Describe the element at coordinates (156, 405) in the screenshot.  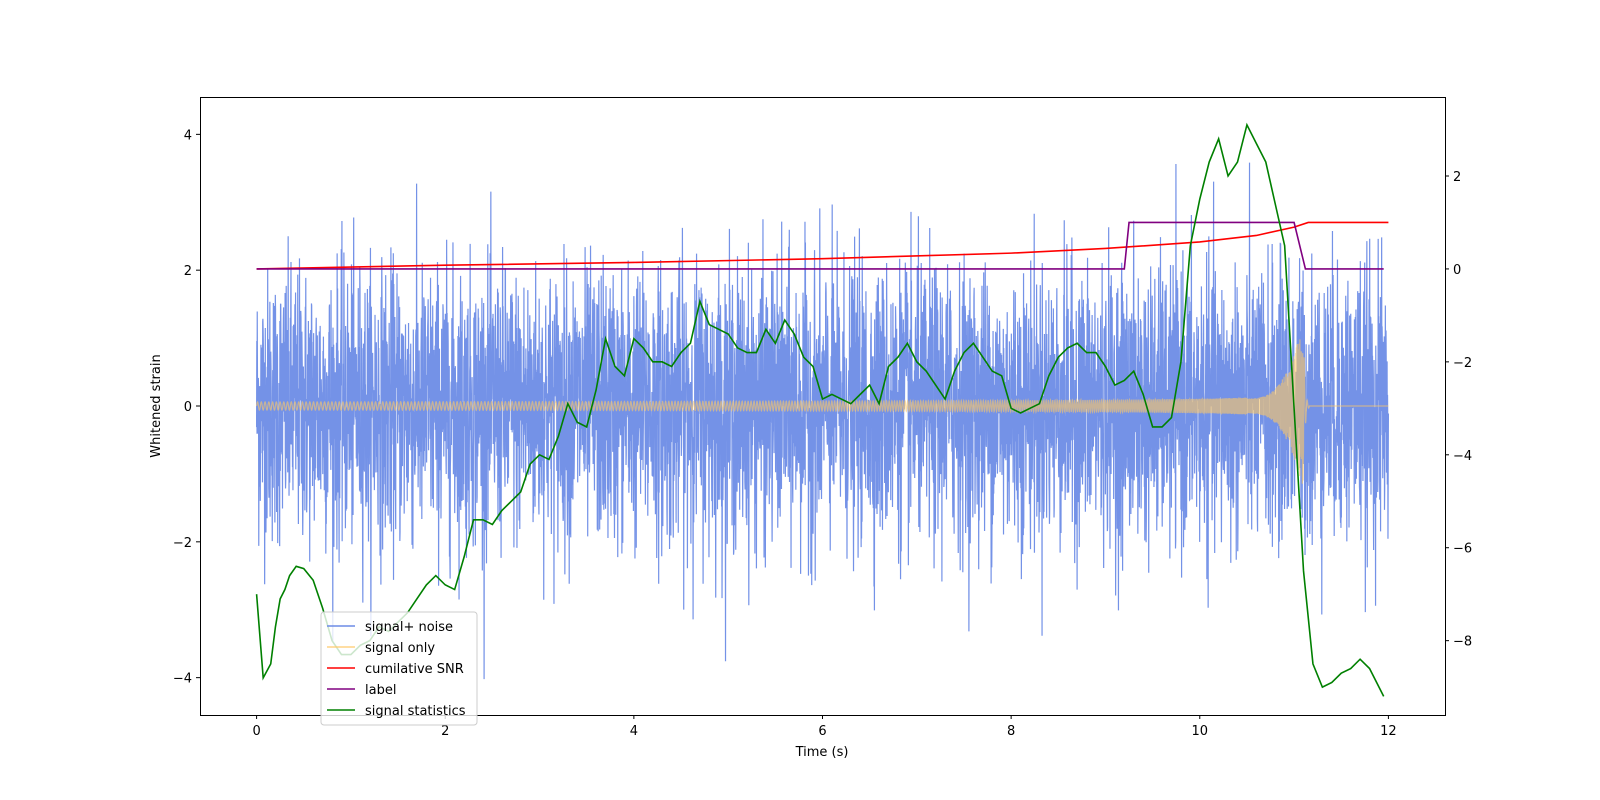
I see `y-axis-label: Whitened strain` at that location.